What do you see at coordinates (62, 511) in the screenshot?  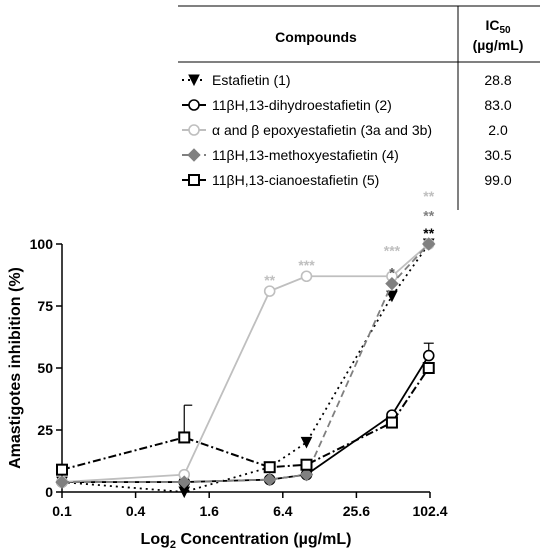 I see `x-tick-label: 0.1` at bounding box center [62, 511].